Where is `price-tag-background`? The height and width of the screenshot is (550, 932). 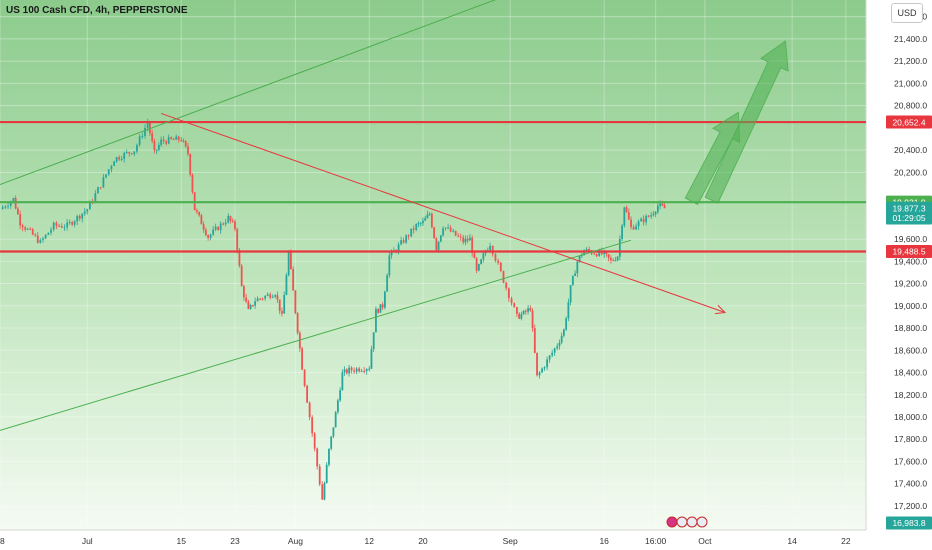 price-tag-background is located at coordinates (909, 122).